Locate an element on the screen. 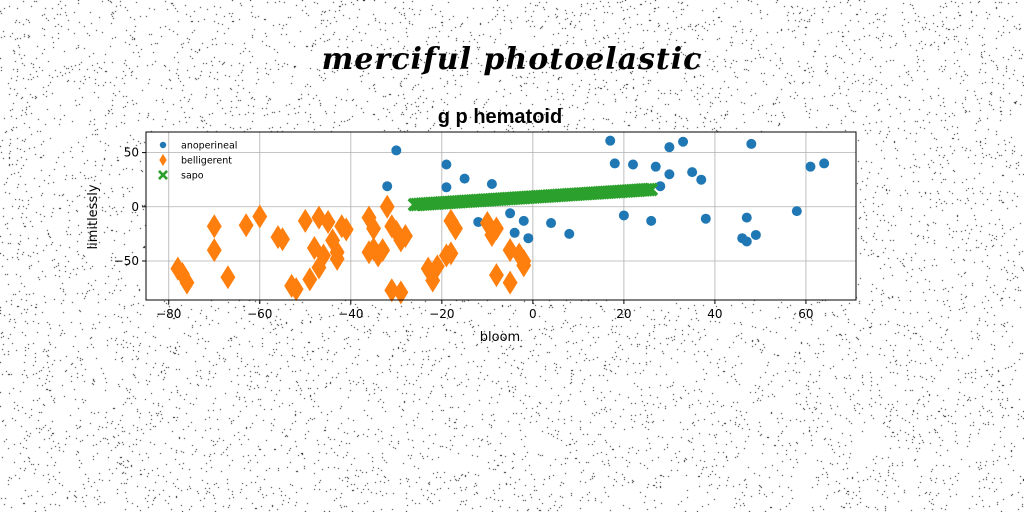 The height and width of the screenshot is (512, 1024). legend-label: sapo is located at coordinates (192, 176).